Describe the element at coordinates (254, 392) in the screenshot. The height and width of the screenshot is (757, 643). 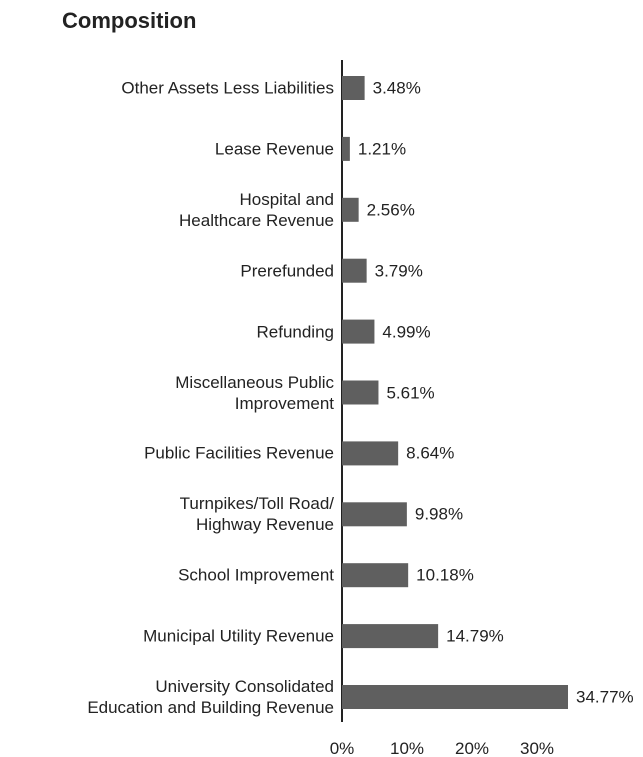
I see `category-label: Miscellaneous Public Improvement` at that location.